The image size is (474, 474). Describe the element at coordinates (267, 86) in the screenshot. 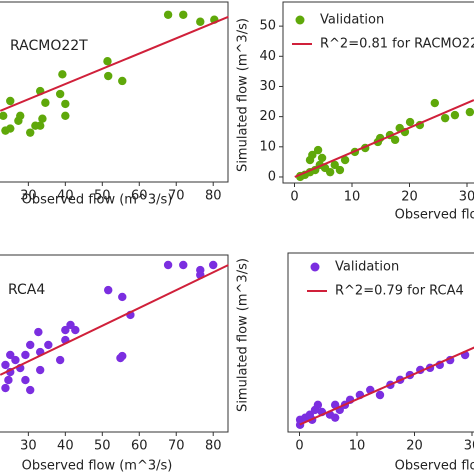

I see `y-tick-label: 30` at that location.